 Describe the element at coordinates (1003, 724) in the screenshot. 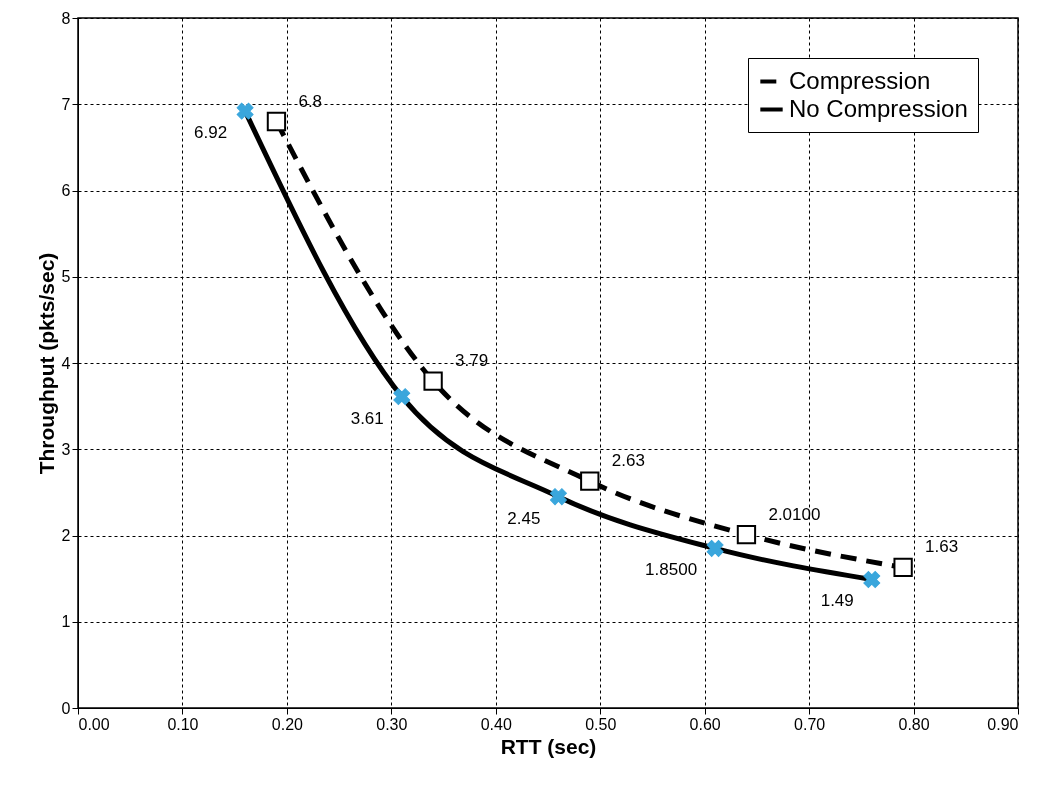

I see `x-tick-label: 0.90` at that location.